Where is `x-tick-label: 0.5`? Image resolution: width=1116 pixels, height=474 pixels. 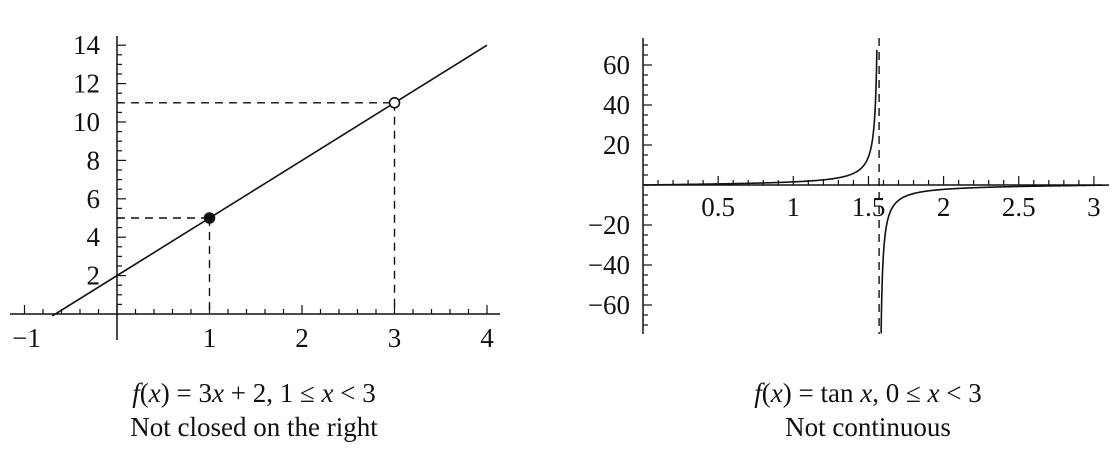
x-tick-label: 0.5 is located at coordinates (718, 207).